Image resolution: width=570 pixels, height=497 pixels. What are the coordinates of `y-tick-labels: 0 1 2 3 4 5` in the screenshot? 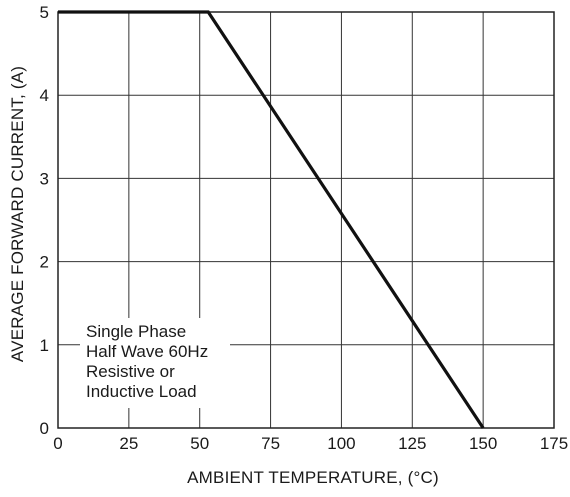 It's located at (44, 220).